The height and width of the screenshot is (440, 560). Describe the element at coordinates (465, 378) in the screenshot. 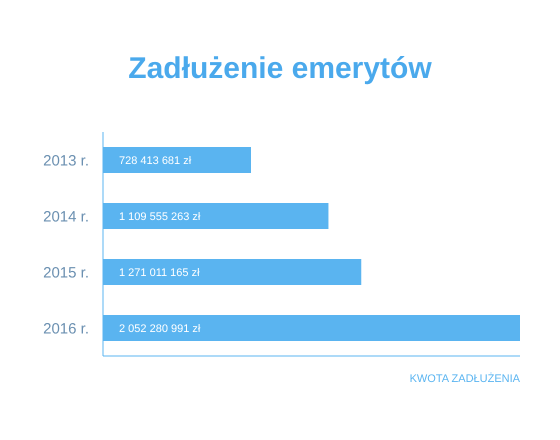

I see `x-axis-title: KWOTA ZADŁUŻENIA` at that location.